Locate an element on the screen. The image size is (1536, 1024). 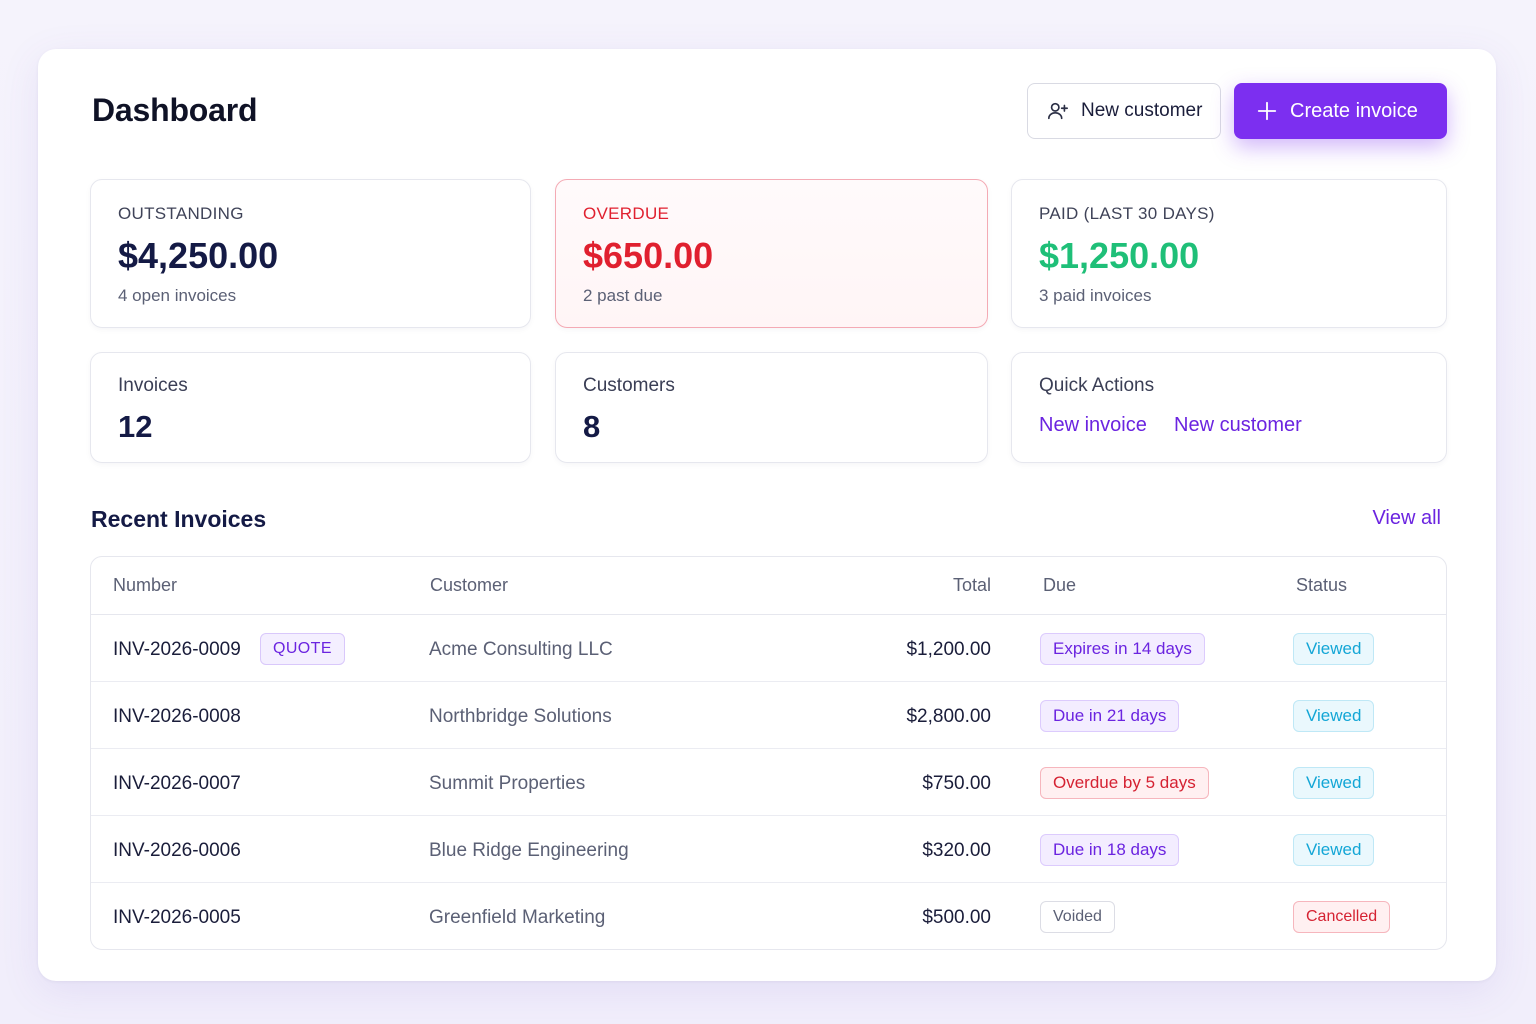
invoice-number: INV-2026-0005 is located at coordinates (177, 917).